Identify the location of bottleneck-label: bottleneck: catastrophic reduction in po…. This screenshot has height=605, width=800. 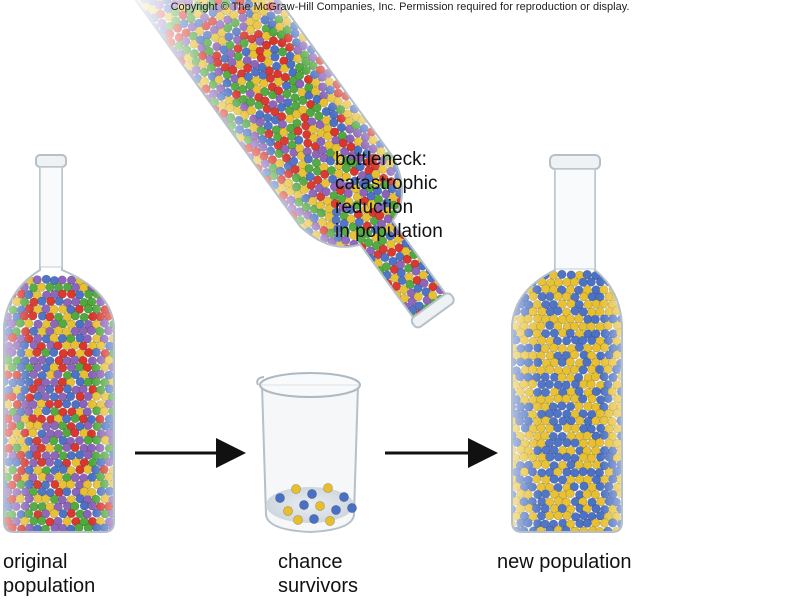
(389, 196).